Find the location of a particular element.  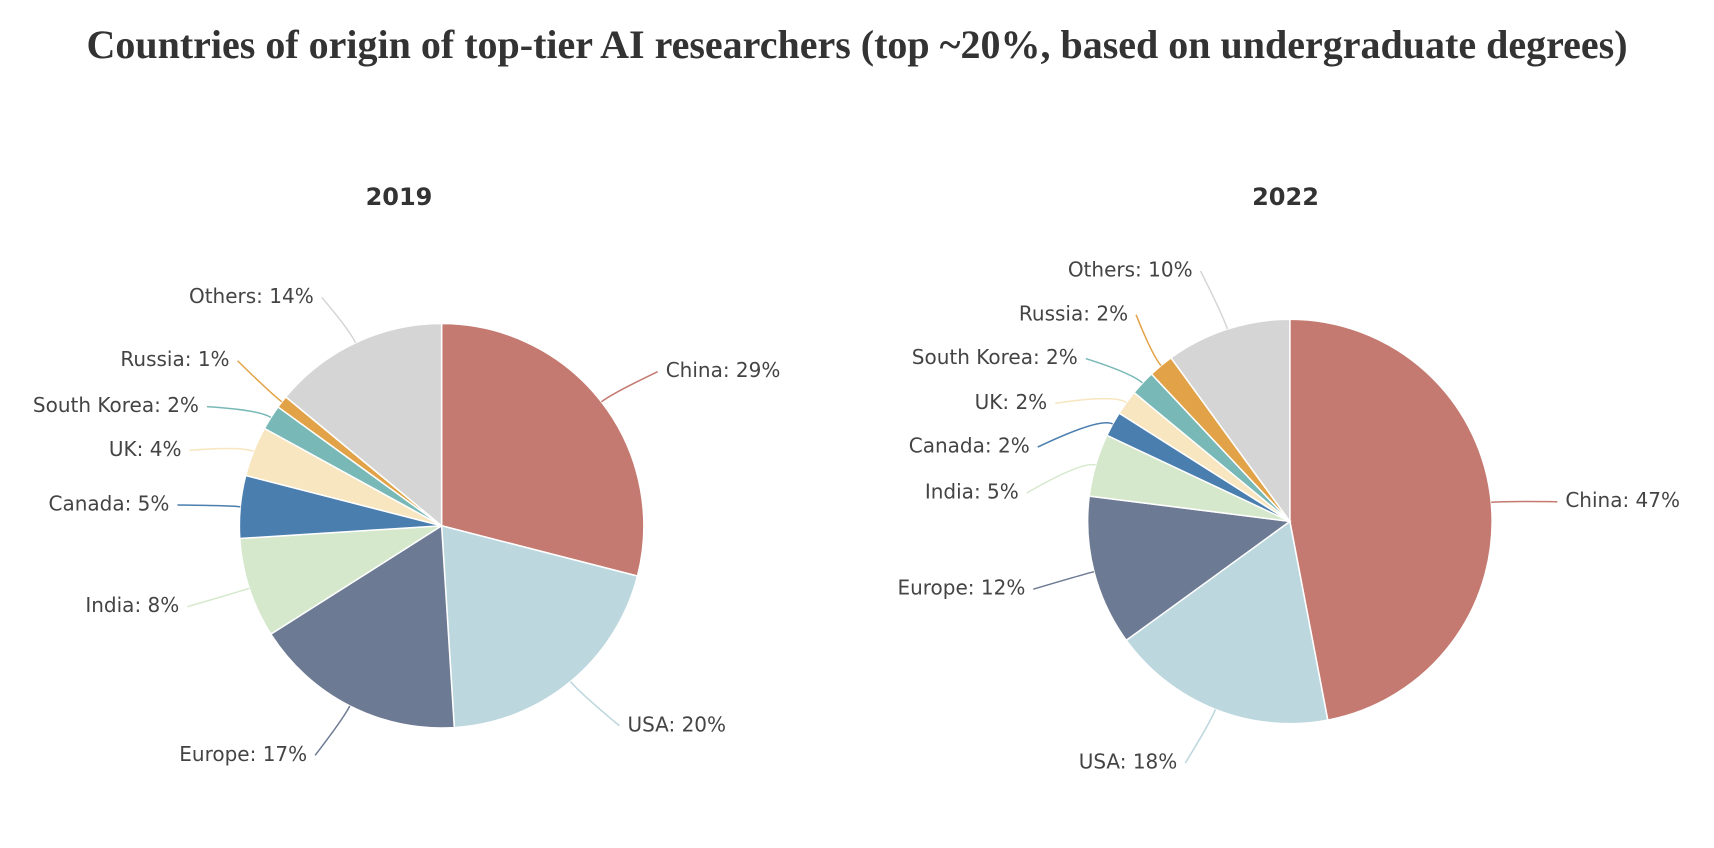

slice-label: China: 29% is located at coordinates (723, 370).